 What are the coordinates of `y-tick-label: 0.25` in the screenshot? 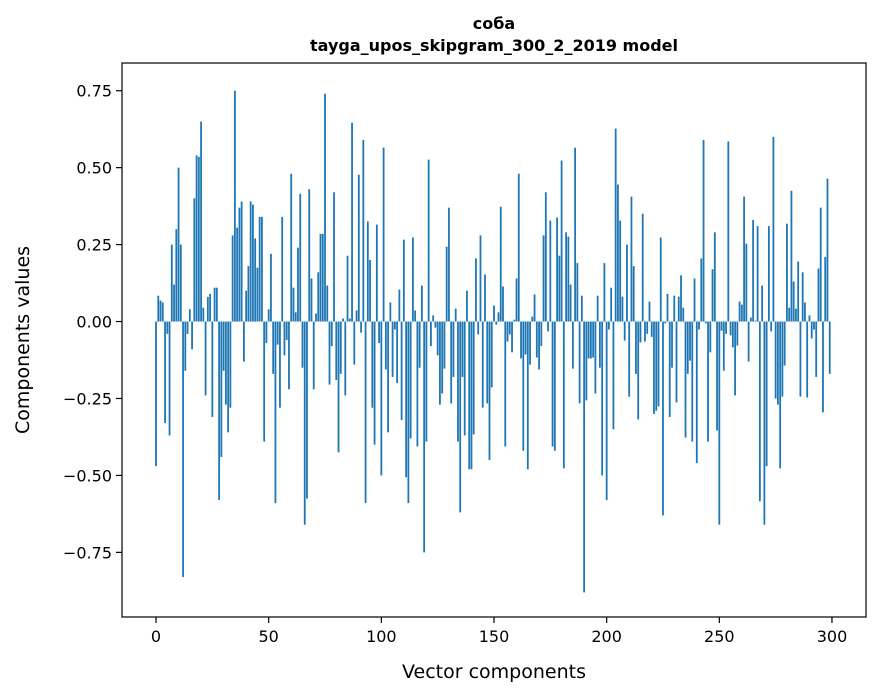 It's located at (94, 245).